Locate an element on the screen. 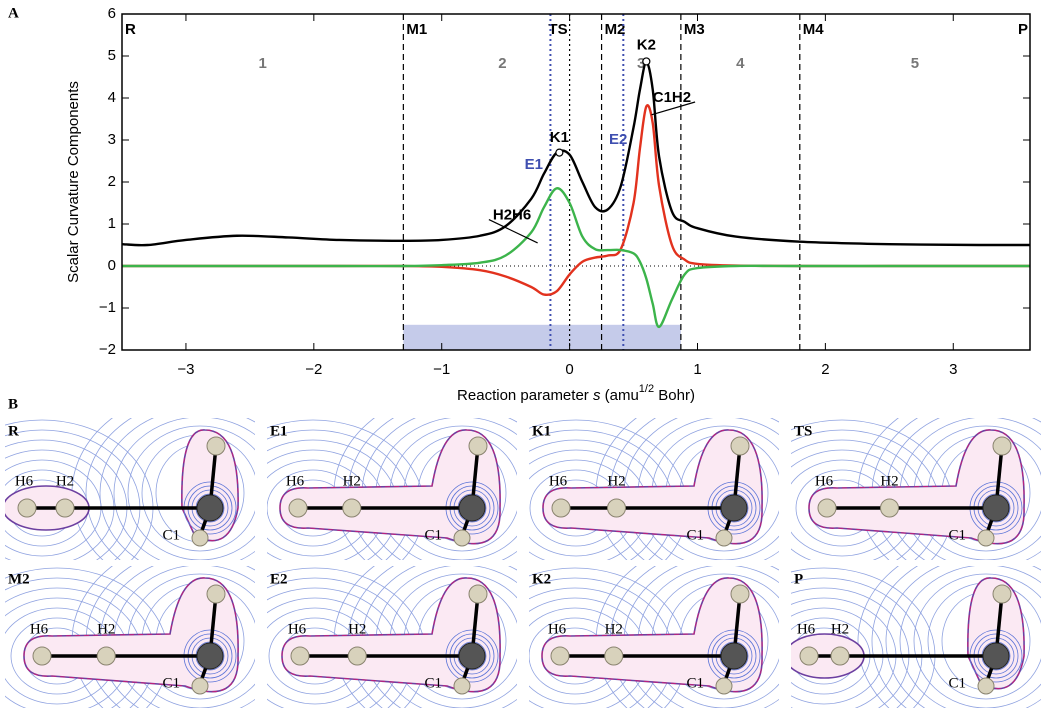  reference-label: M4 is located at coordinates (813, 29).